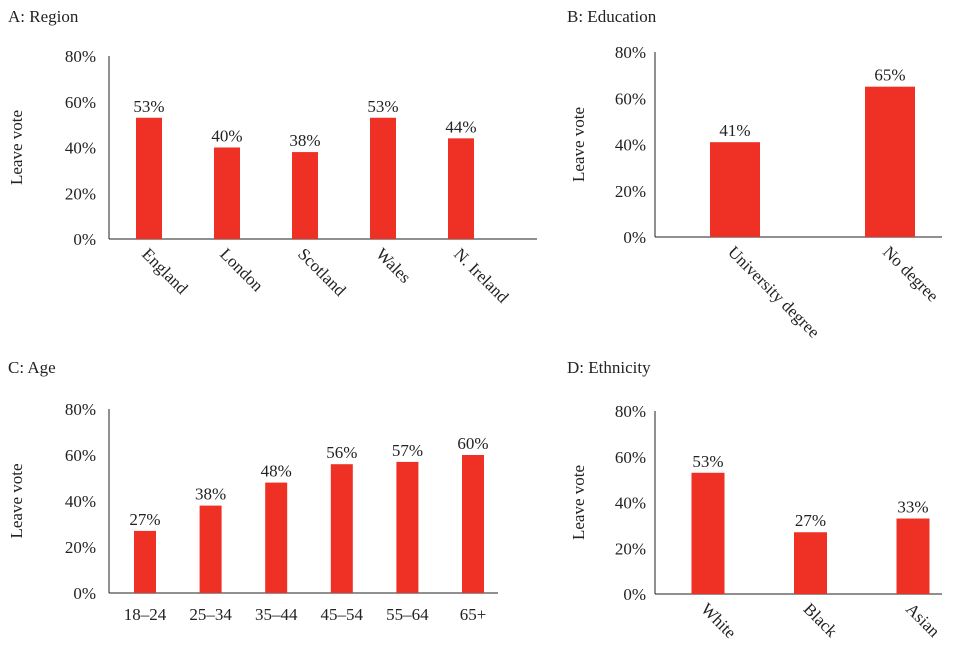 This screenshot has height=652, width=962. I want to click on data-label: 41%, so click(734, 130).